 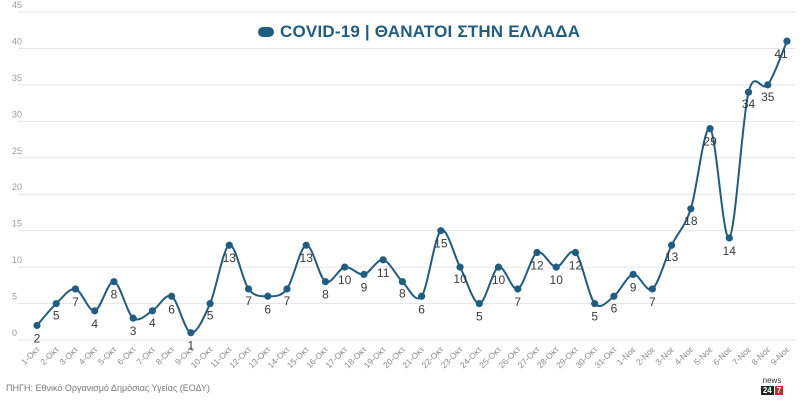 I want to click on x-tick-label: 9-Νοε, so click(x=780, y=355).